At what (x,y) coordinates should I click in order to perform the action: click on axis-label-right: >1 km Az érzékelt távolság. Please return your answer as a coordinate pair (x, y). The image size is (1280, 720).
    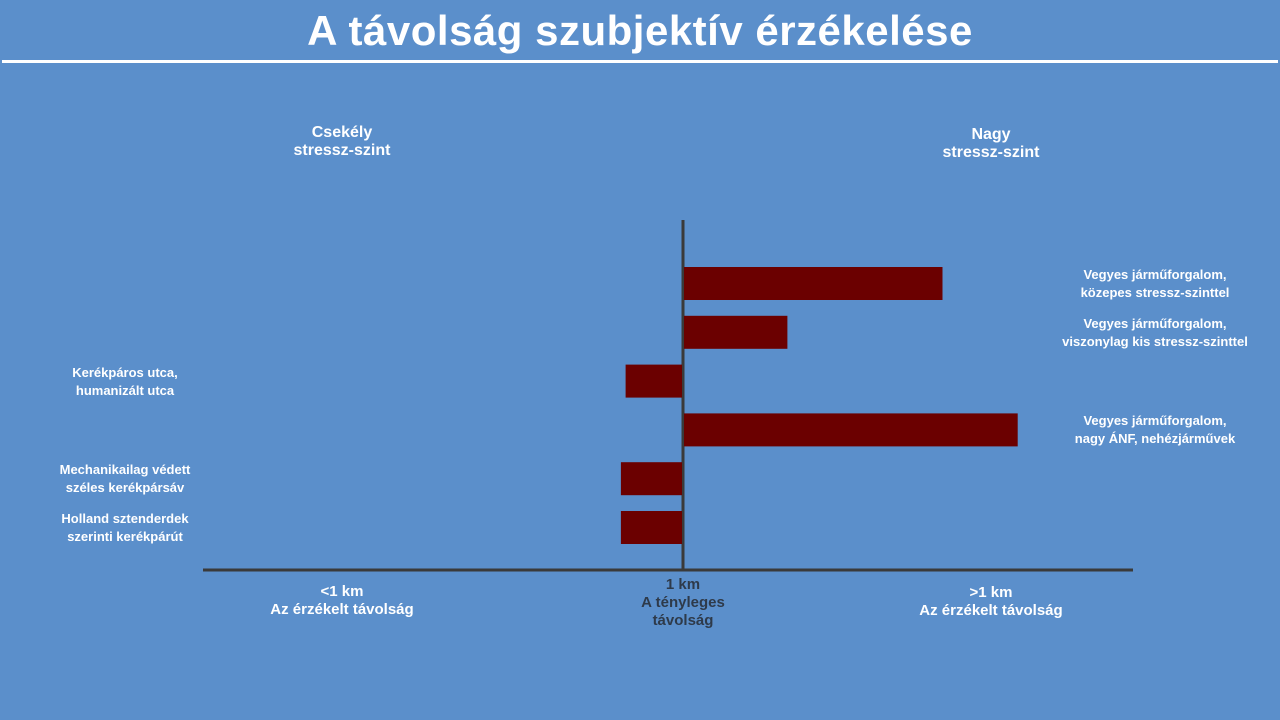
    Looking at the image, I should click on (991, 601).